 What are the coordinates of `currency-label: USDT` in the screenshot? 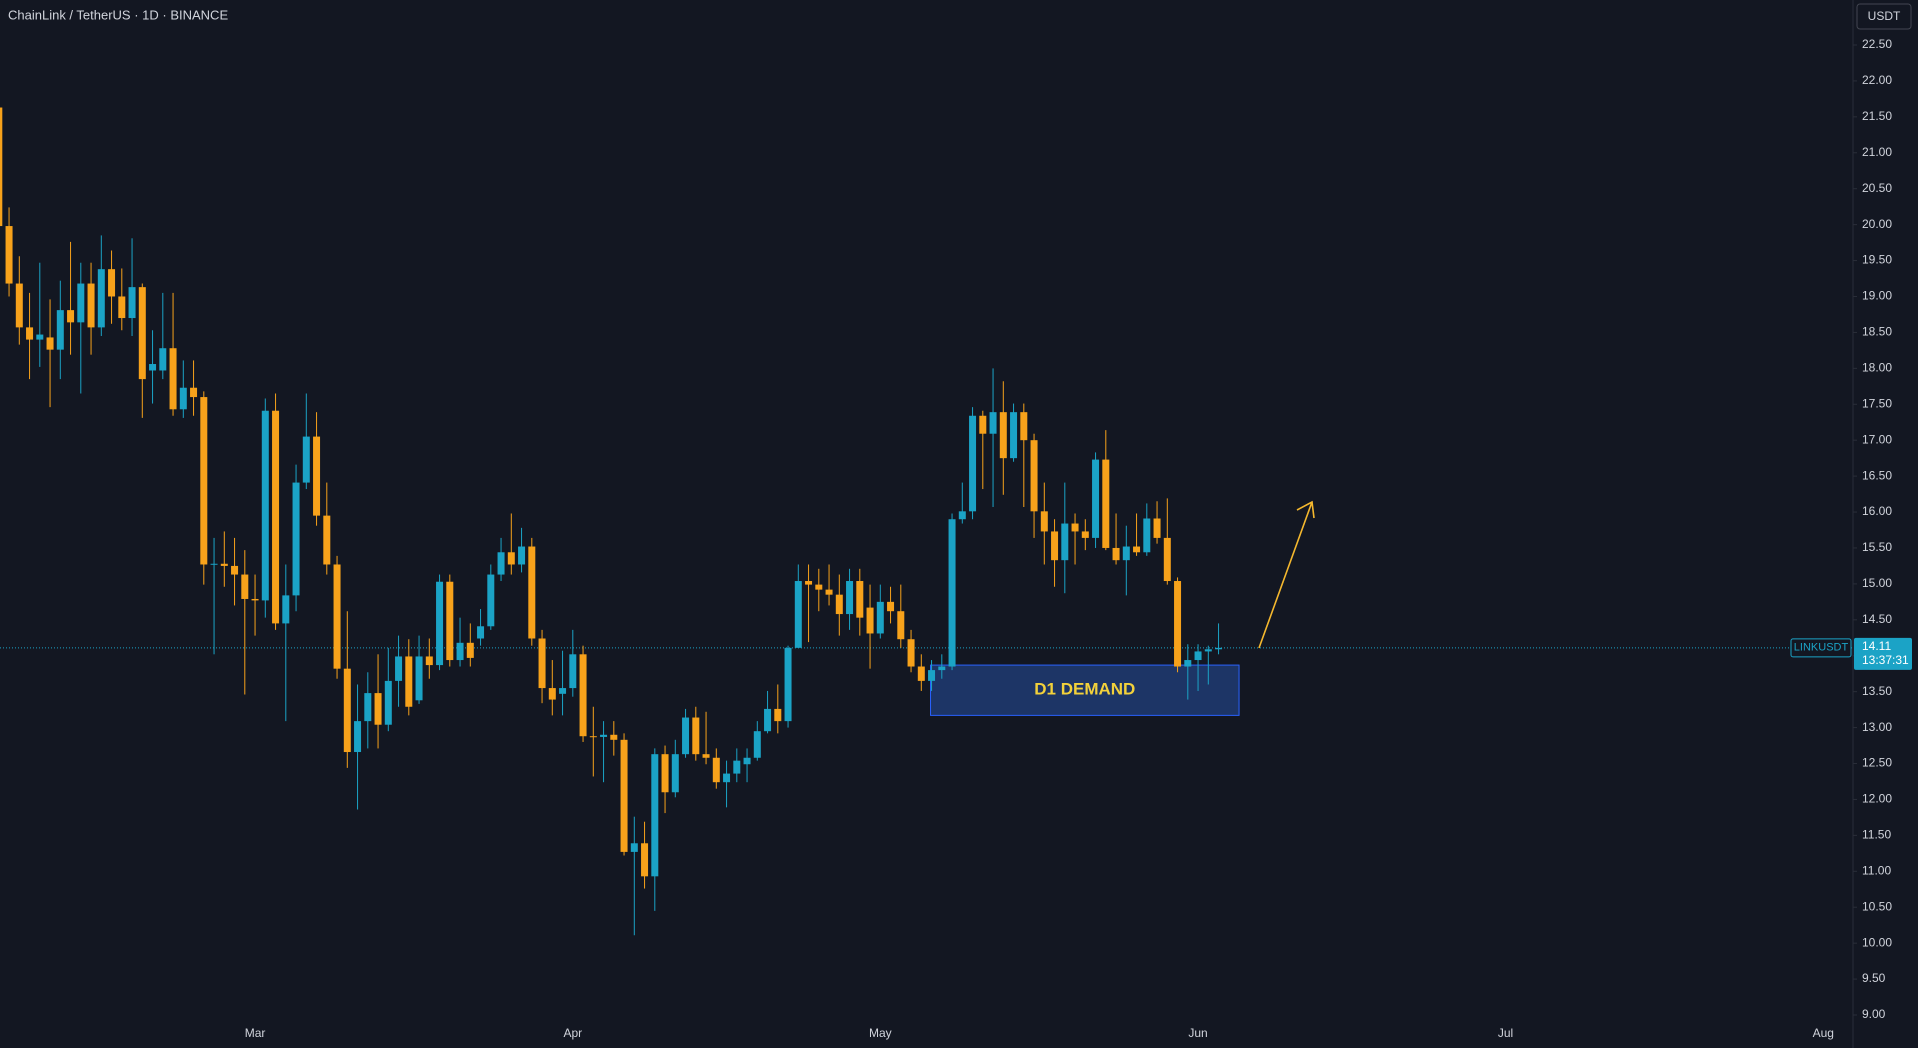 It's located at (1884, 16).